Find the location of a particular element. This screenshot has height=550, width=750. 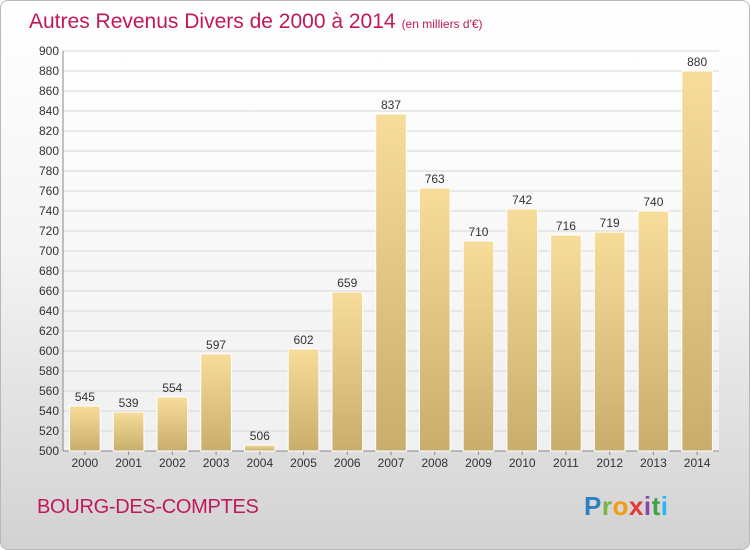

x-tick-label-2012: 2012 is located at coordinates (609, 463).